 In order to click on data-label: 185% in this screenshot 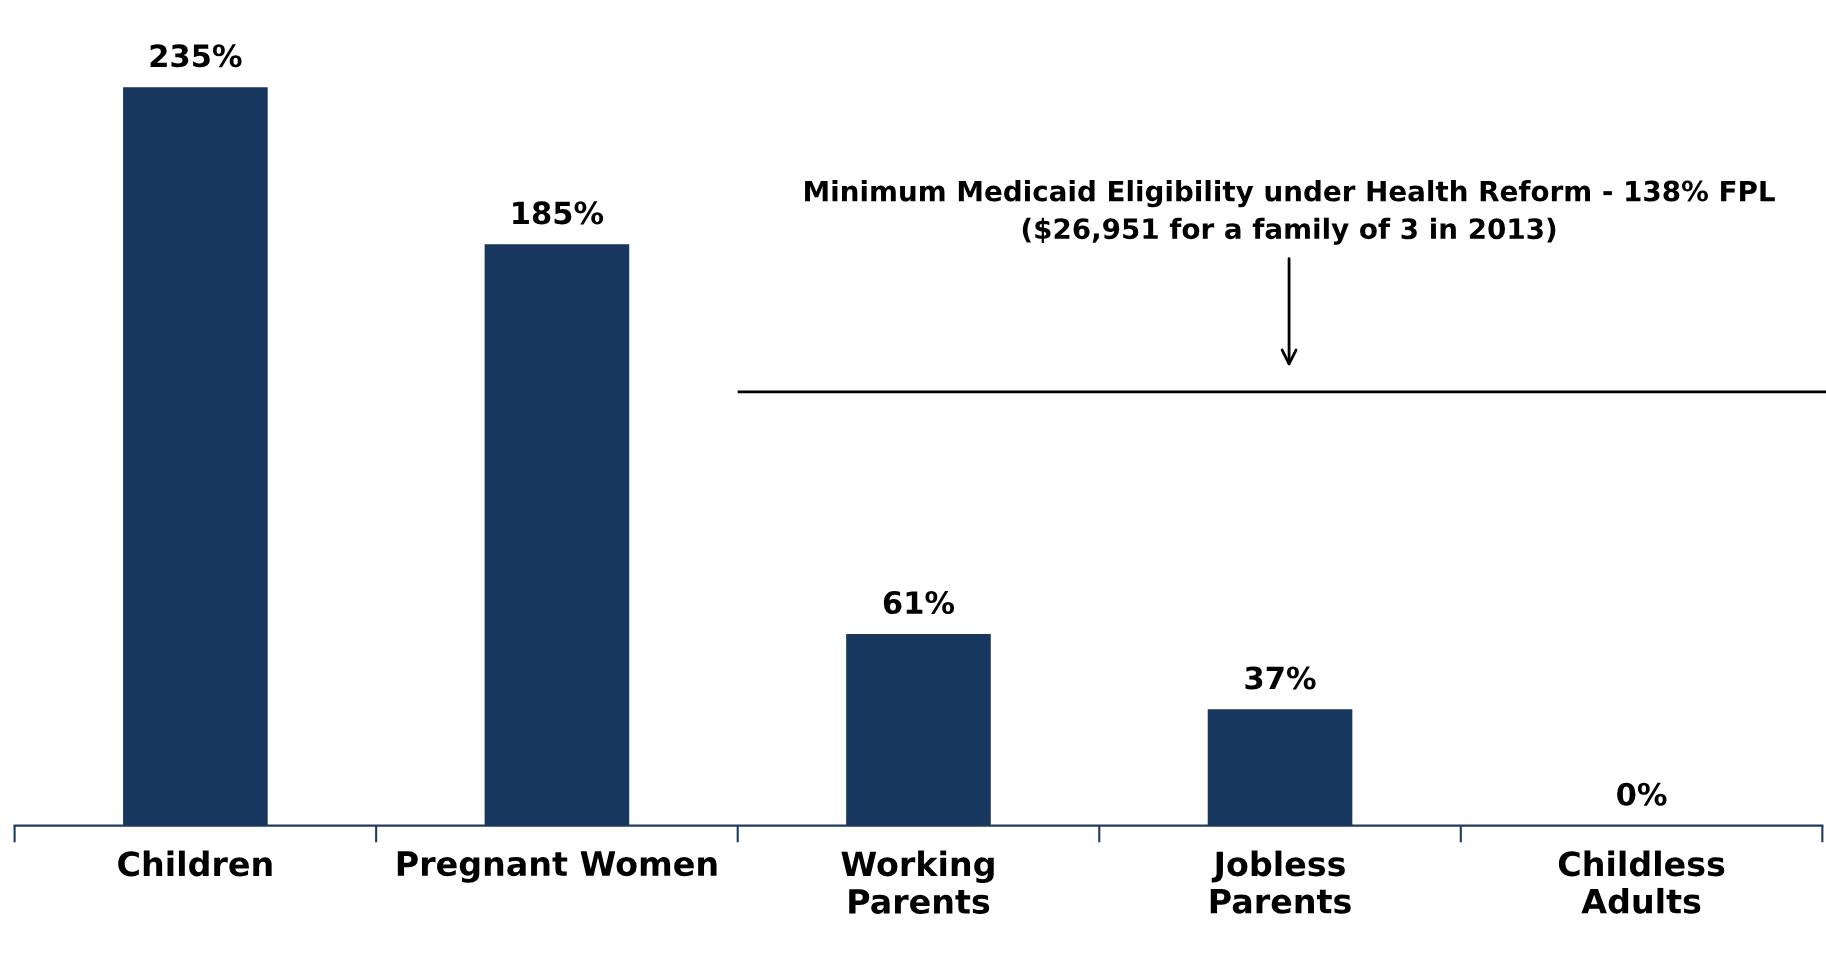, I will do `click(558, 213)`.